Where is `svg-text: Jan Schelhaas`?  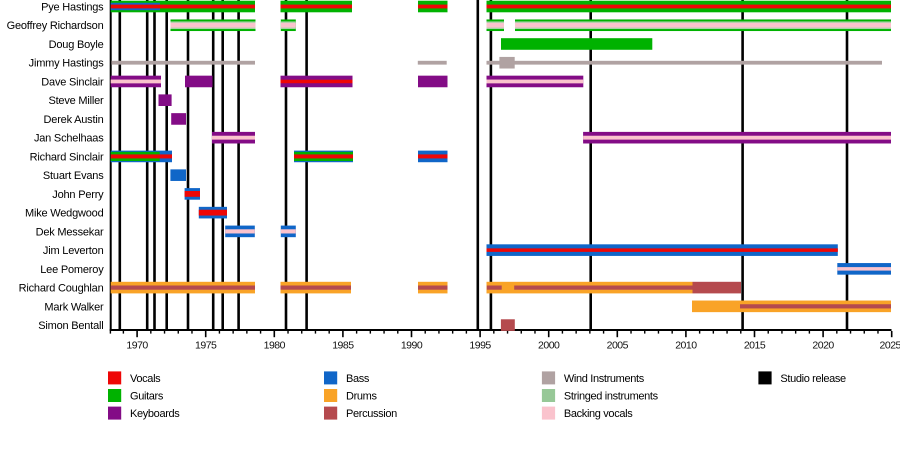 svg-text: Jan Schelhaas is located at coordinates (69, 139).